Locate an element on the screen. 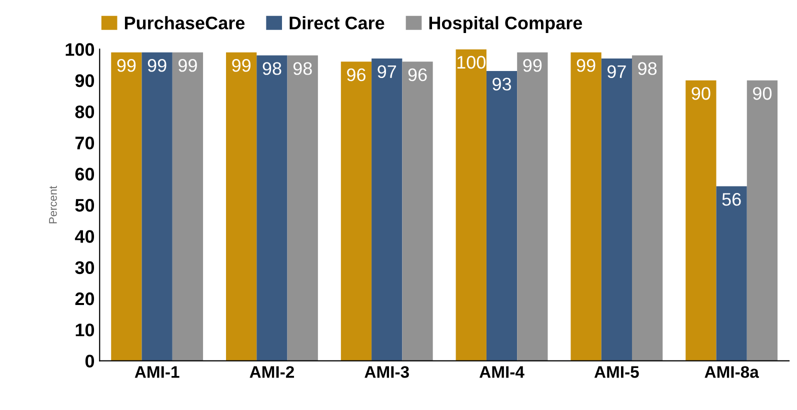 The height and width of the screenshot is (410, 797). legend-label: Direct Care is located at coordinates (337, 23).